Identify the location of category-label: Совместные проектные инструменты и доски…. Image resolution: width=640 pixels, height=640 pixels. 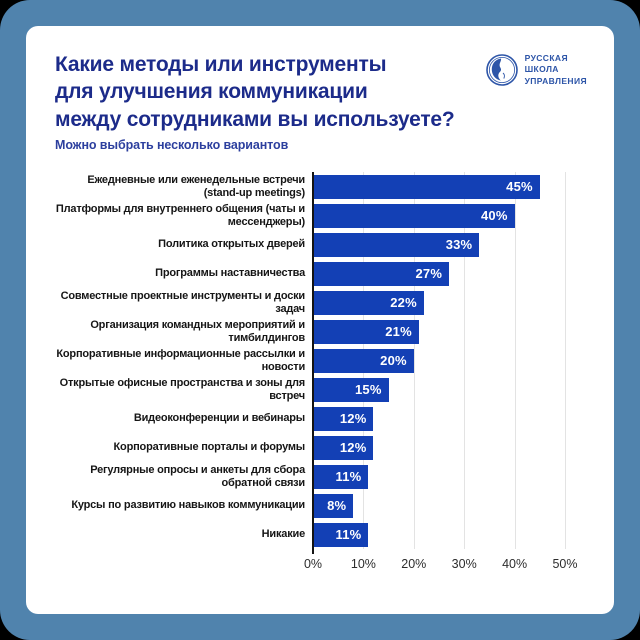
(183, 302).